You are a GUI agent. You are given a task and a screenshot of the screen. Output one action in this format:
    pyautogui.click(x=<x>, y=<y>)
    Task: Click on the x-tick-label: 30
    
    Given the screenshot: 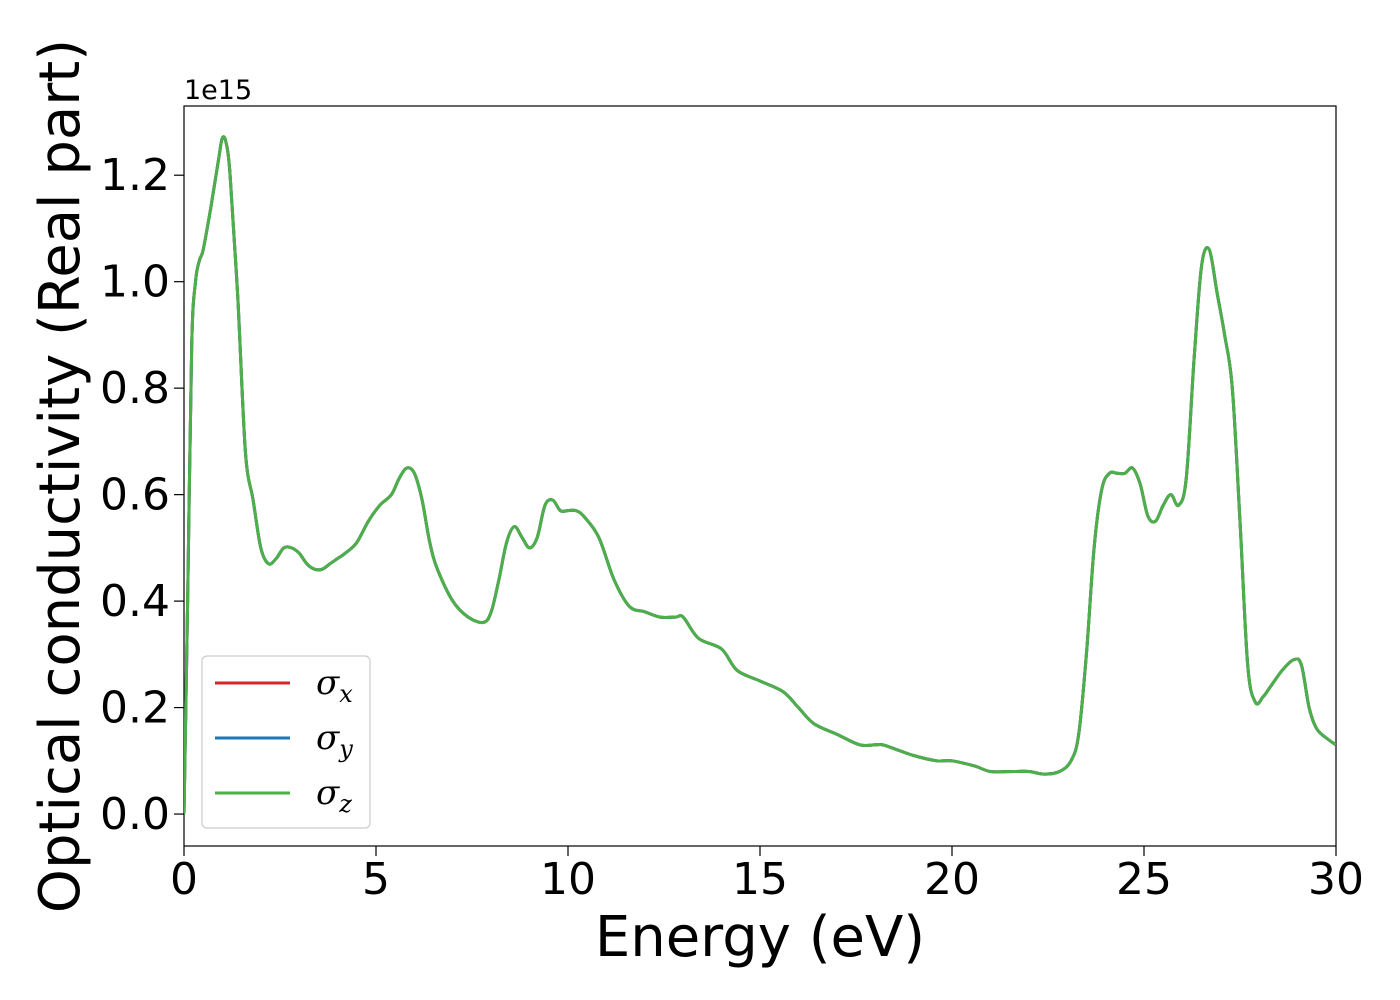 What is the action you would take?
    pyautogui.click(x=1336, y=879)
    